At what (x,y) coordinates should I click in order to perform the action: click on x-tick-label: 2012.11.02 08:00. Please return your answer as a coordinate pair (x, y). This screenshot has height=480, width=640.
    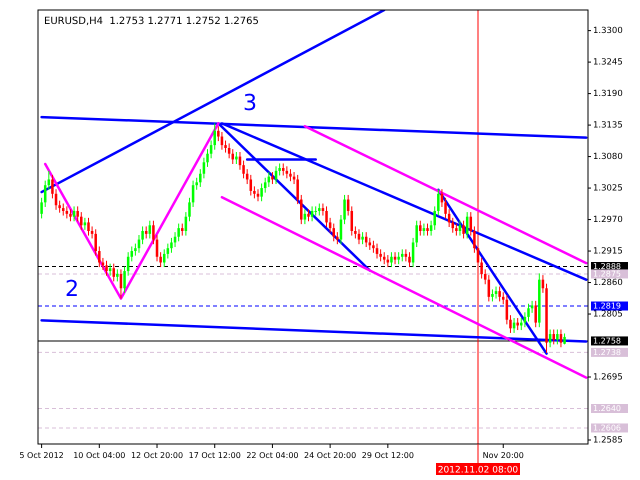
    Looking at the image, I should click on (478, 471).